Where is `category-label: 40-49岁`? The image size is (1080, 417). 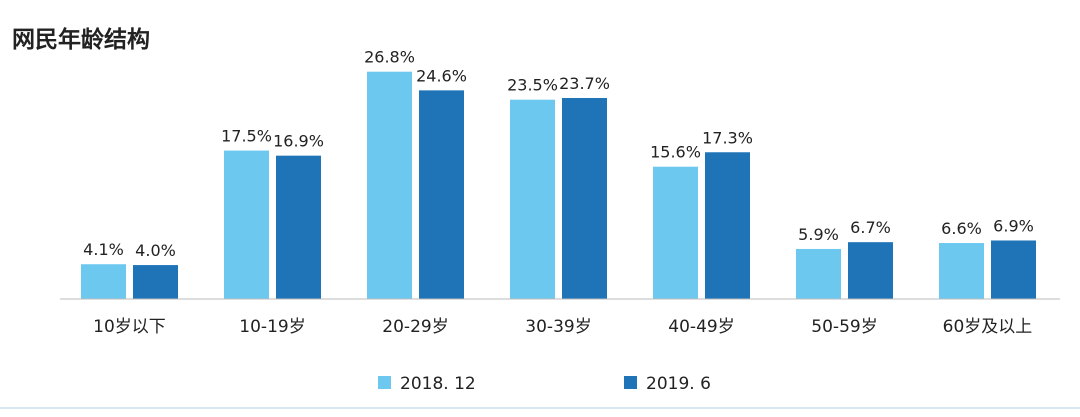 category-label: 40-49岁 is located at coordinates (701, 327).